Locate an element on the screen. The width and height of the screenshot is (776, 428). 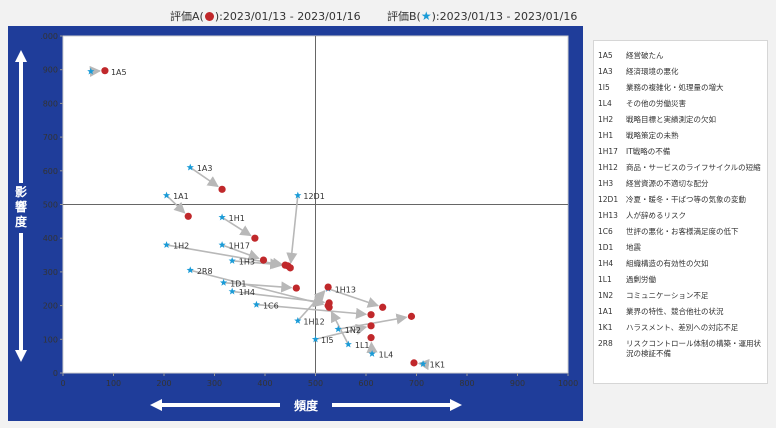
y-tick-label: 600 is located at coordinates (50, 171).